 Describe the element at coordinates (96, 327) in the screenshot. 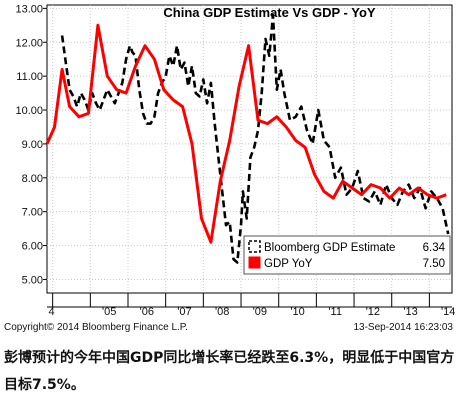

I see `copyright-text: Copyright© 2014 Bloomberg Finance L.P.` at that location.